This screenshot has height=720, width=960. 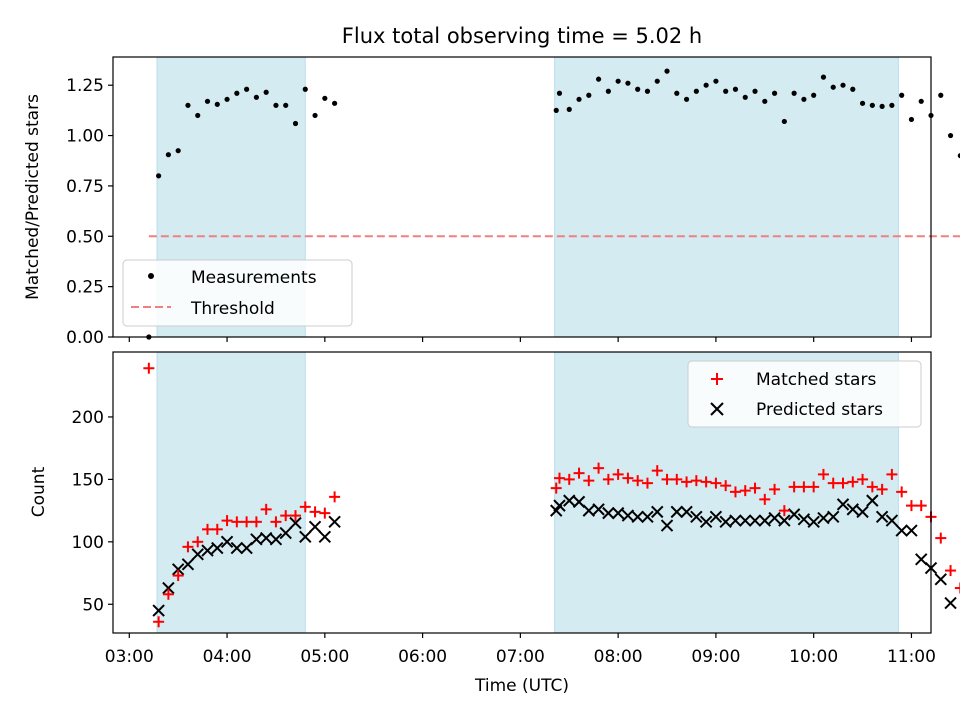 What do you see at coordinates (227, 657) in the screenshot?
I see `x-tick-label: 04:00` at bounding box center [227, 657].